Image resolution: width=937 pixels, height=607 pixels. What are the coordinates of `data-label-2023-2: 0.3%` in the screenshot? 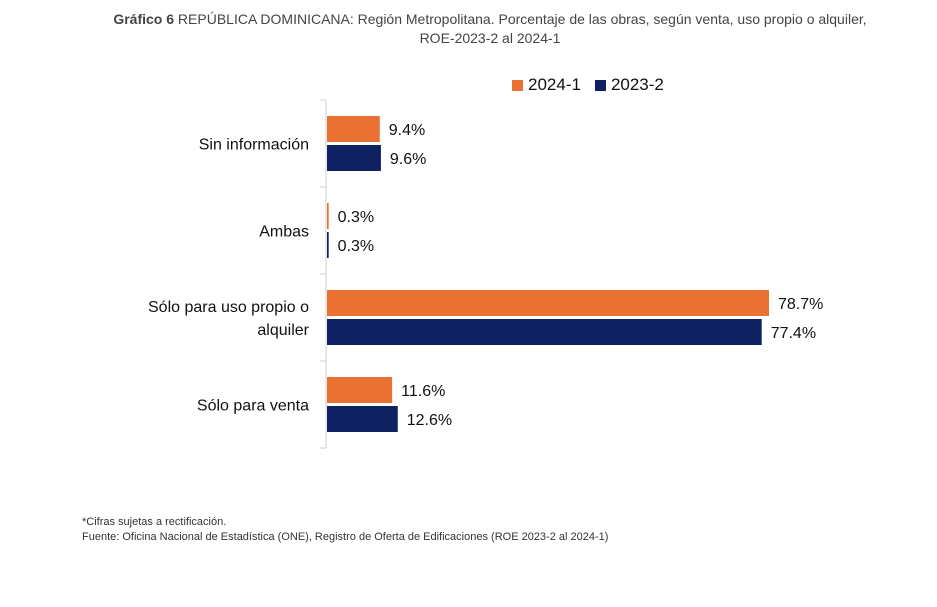 It's located at (356, 246).